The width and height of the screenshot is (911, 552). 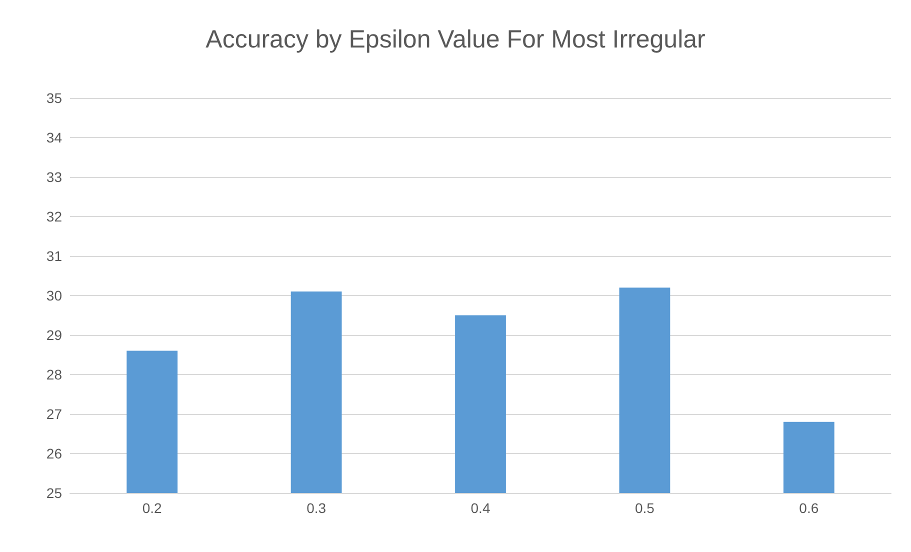 What do you see at coordinates (456, 40) in the screenshot?
I see `chart-title: Accuracy by Epsilon Value For Most Irregular` at bounding box center [456, 40].